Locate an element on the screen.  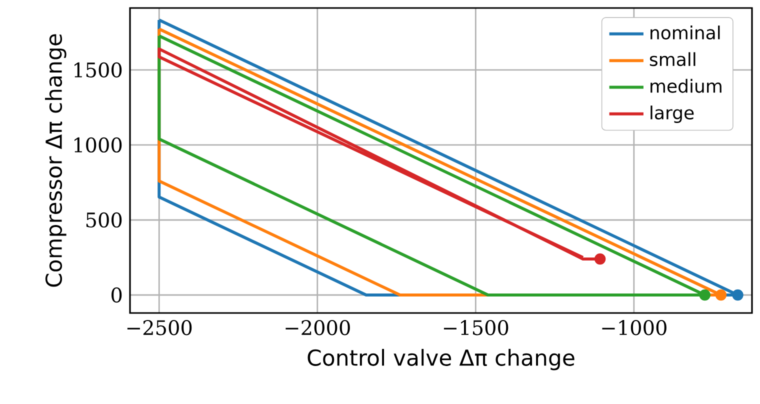
x-tick-label: −2000 is located at coordinates (318, 328).